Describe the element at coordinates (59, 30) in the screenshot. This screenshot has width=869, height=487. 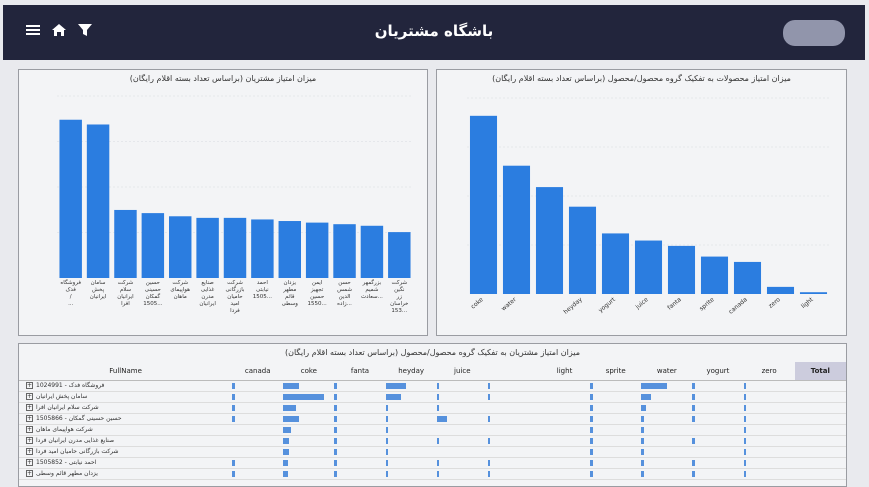
I see `home-icon` at that location.